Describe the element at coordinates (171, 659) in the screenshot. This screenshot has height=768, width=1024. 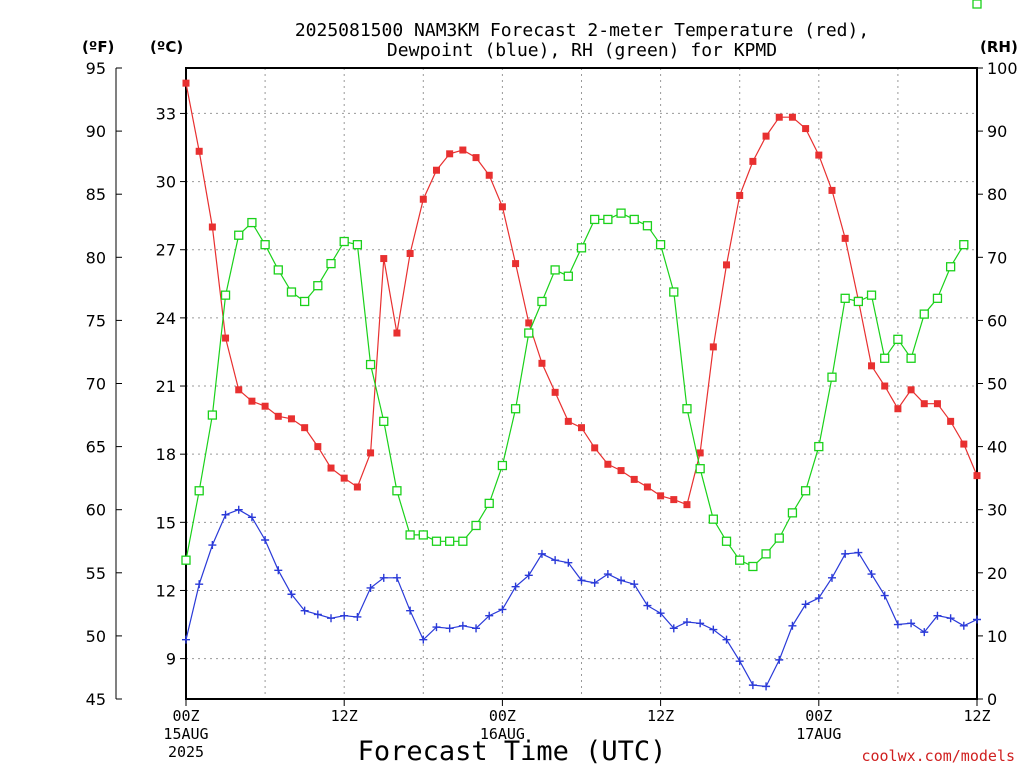
I see `celsius-tick-label: 9` at that location.